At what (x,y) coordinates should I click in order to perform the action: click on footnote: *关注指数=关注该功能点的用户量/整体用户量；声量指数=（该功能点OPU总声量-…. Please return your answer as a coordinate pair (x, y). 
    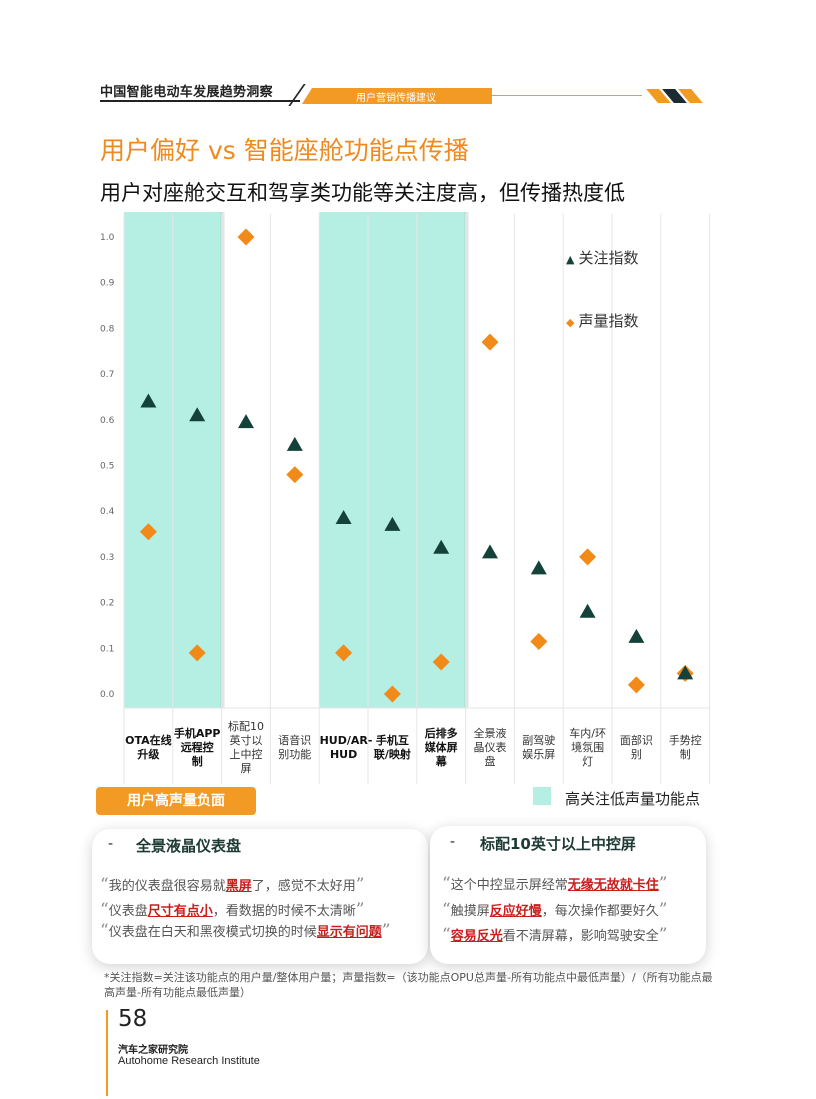
    Looking at the image, I should click on (408, 985).